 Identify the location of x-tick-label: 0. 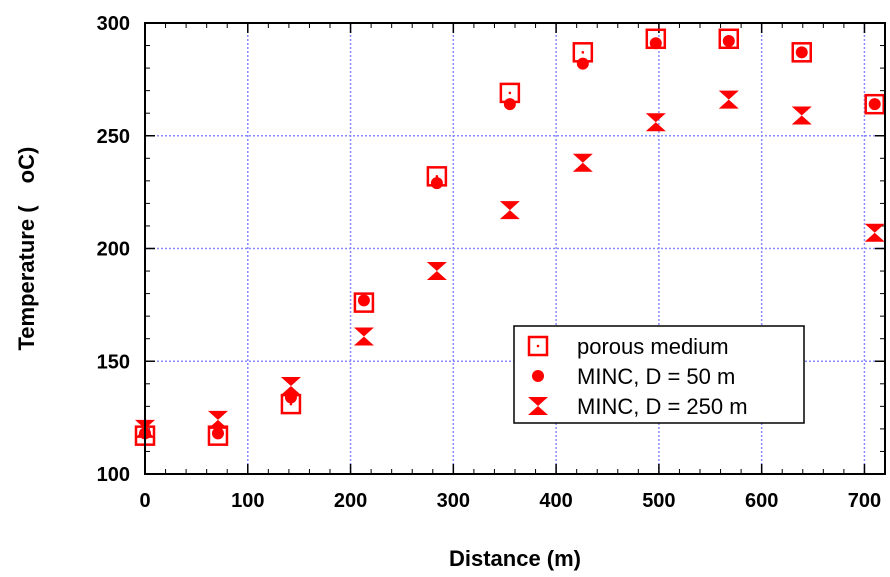
(144, 501).